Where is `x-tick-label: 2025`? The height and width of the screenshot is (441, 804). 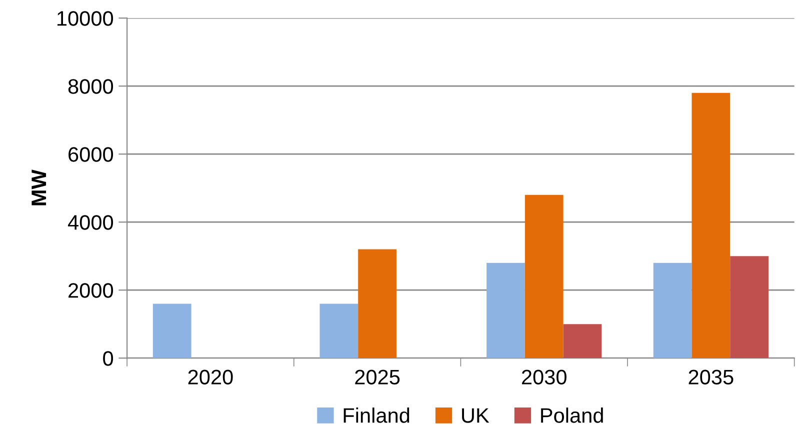
x-tick-label: 2025 is located at coordinates (377, 377).